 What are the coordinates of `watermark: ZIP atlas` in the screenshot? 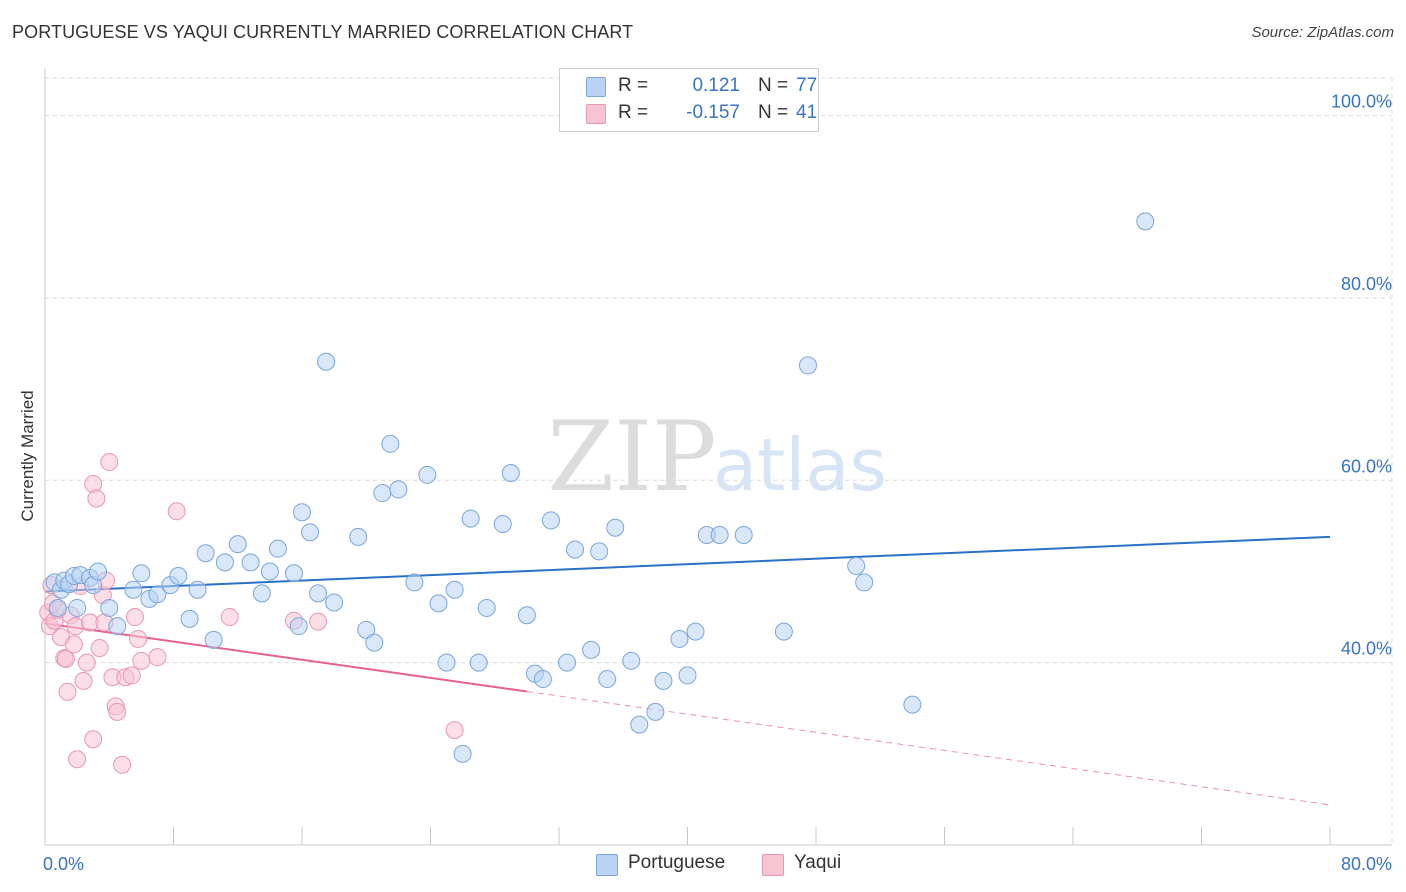 It's located at (717, 457).